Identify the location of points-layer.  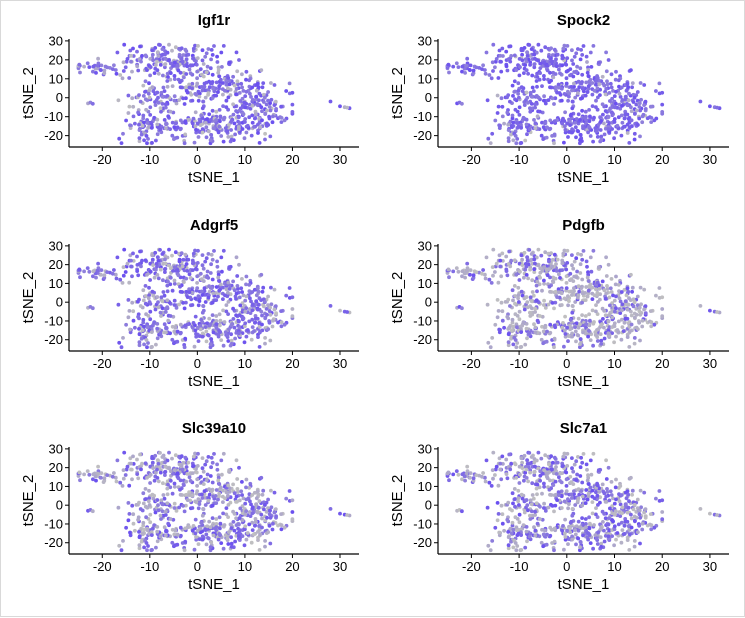
(584, 94).